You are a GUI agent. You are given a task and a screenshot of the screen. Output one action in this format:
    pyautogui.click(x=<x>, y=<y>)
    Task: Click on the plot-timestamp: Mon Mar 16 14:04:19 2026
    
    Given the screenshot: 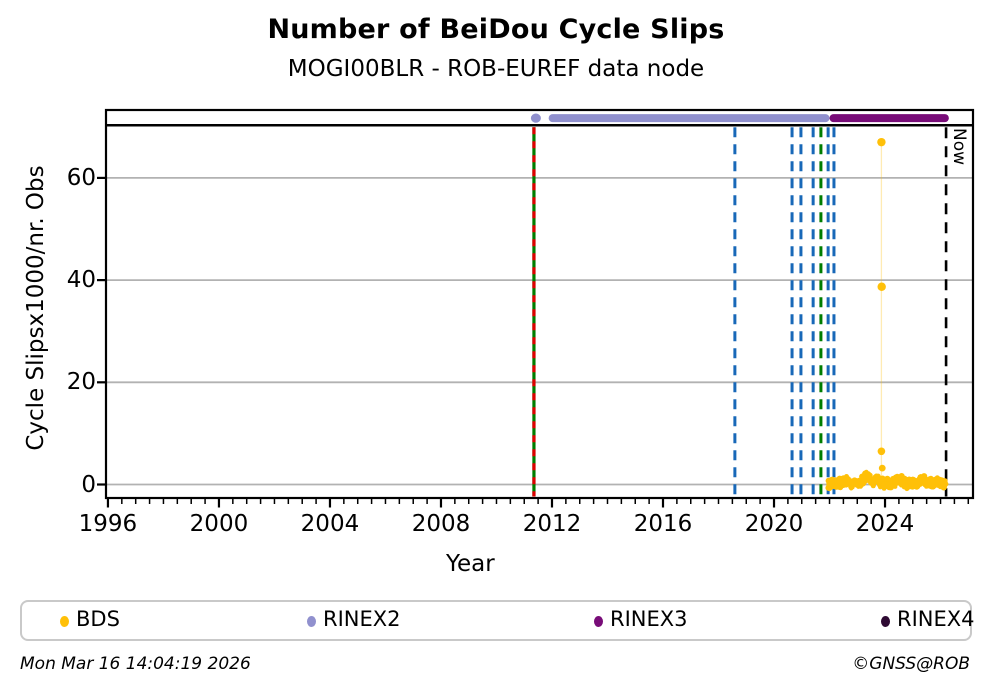 What is the action you would take?
    pyautogui.click(x=135, y=664)
    